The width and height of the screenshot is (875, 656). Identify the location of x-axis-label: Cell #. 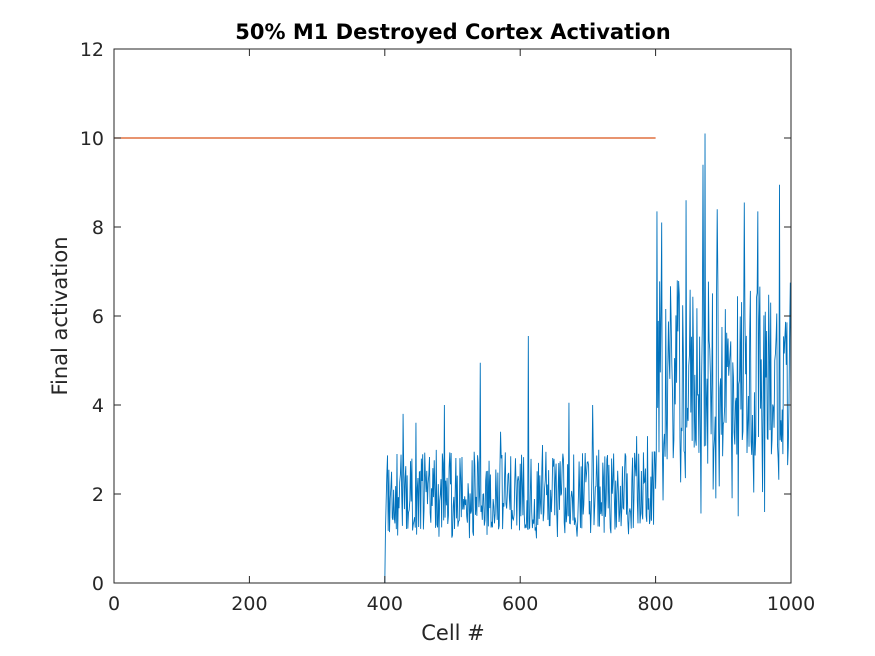
(453, 633).